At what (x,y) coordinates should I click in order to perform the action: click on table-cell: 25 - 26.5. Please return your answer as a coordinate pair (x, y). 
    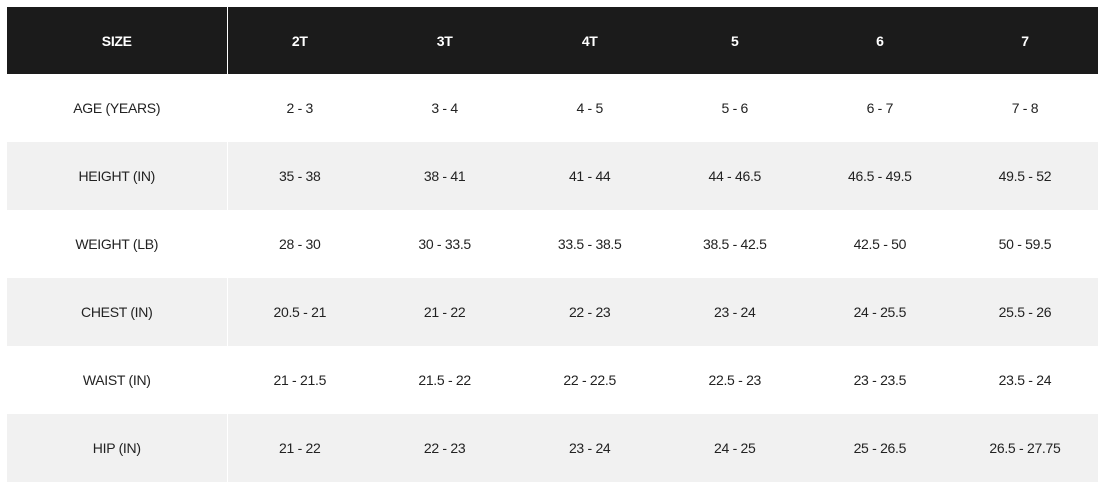
    Looking at the image, I should click on (880, 448).